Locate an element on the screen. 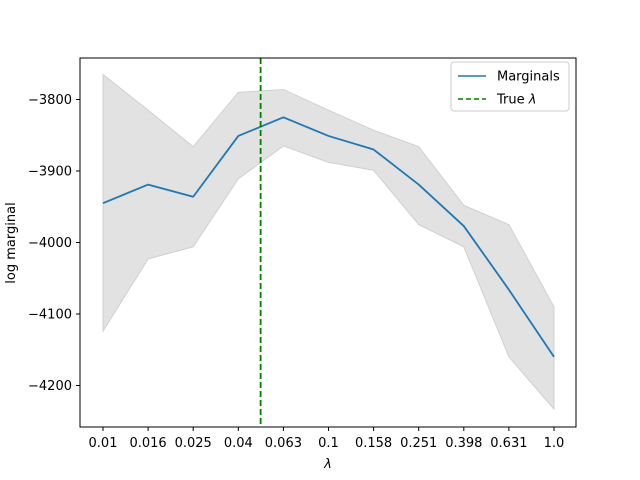 This screenshot has height=480, width=640. y-tick-label-4: −3800 is located at coordinates (50, 100).